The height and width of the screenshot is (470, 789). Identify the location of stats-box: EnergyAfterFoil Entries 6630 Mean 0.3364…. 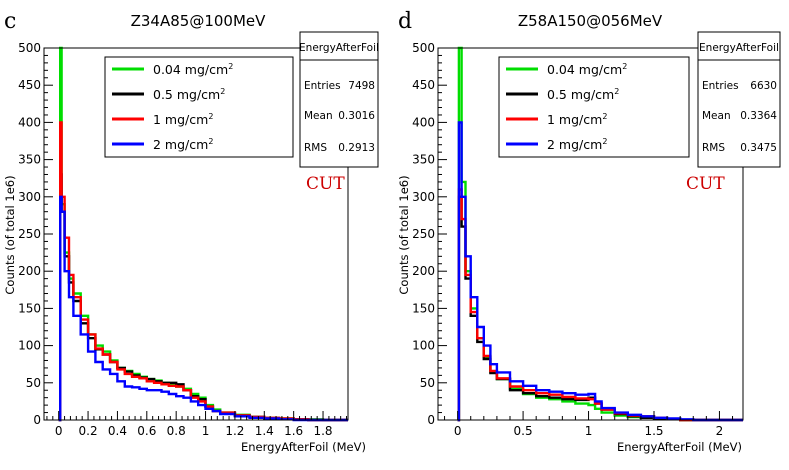
(739, 99).